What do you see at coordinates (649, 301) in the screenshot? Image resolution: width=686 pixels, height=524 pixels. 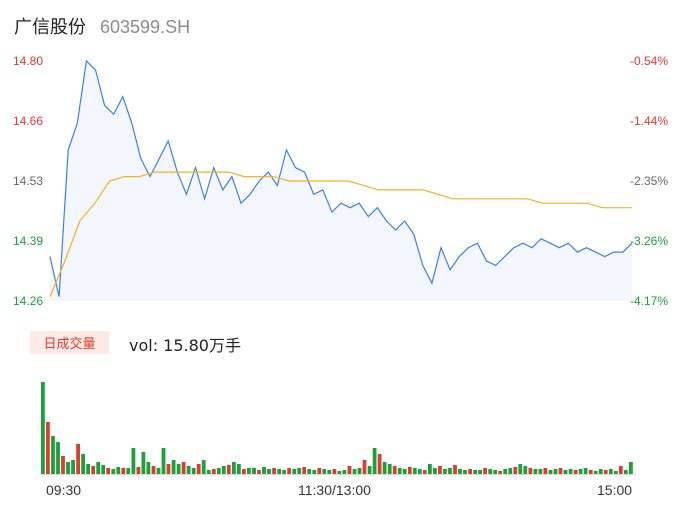 I see `y-tick-change: -4.17%` at bounding box center [649, 301].